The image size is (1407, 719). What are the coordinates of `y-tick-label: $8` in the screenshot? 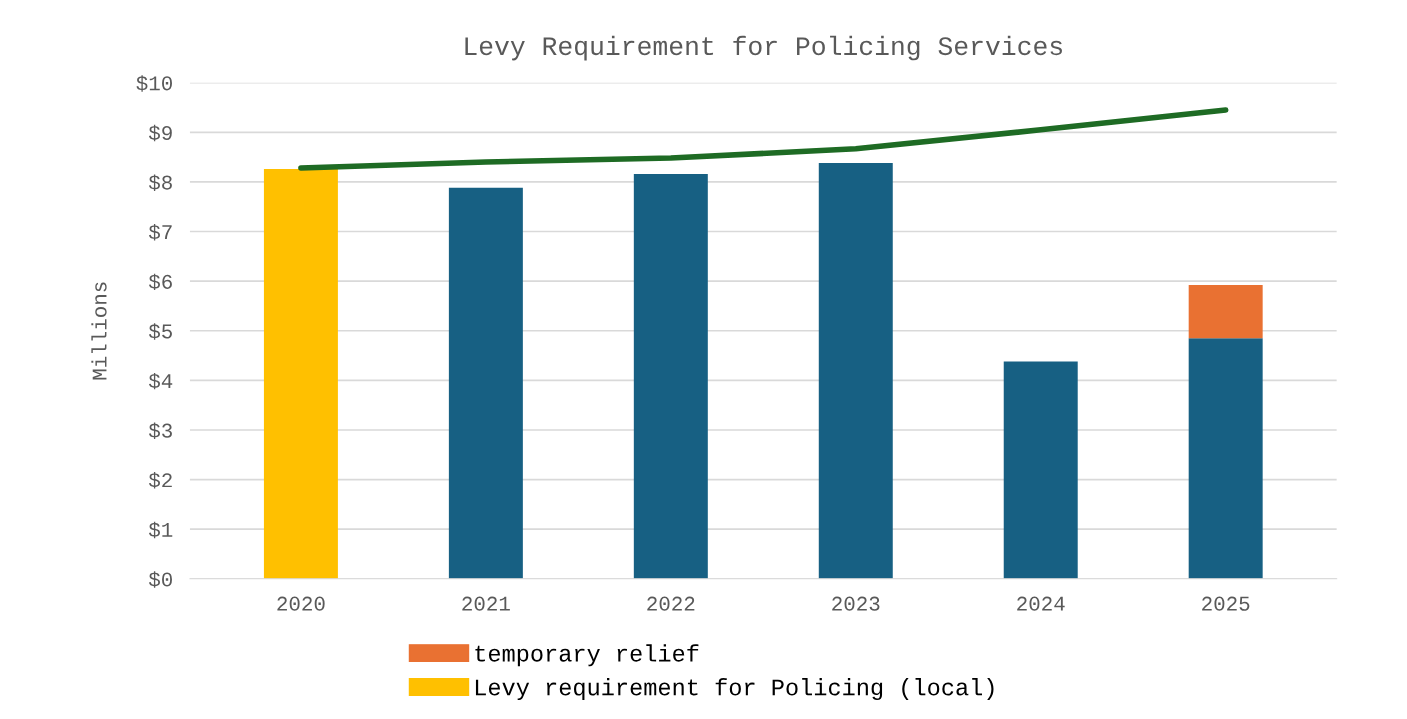 It's located at (160, 182).